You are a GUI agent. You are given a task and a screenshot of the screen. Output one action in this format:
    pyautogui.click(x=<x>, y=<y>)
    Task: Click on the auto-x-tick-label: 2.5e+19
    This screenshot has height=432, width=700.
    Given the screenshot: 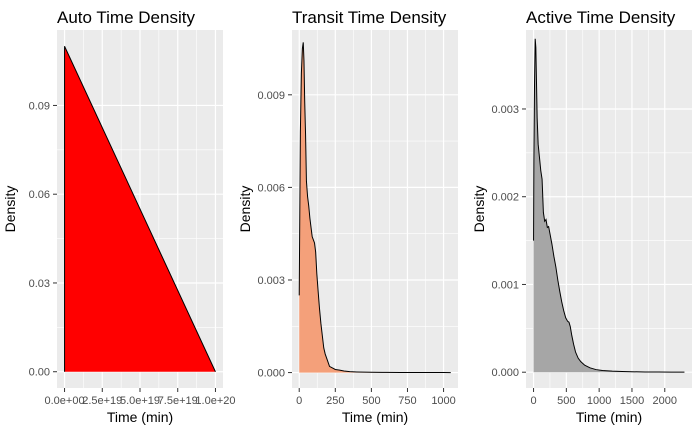 What is the action you would take?
    pyautogui.click(x=102, y=401)
    